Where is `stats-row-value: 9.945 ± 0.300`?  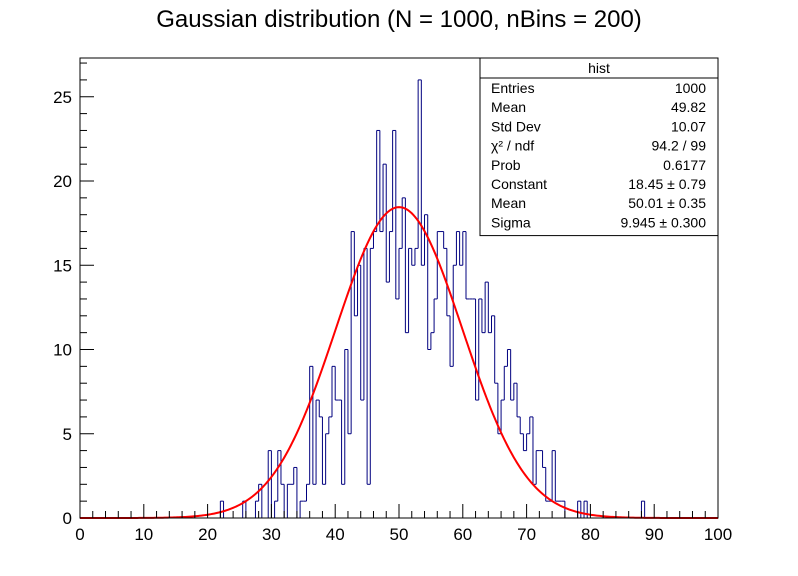 stats-row-value: 9.945 ± 0.300 is located at coordinates (663, 222).